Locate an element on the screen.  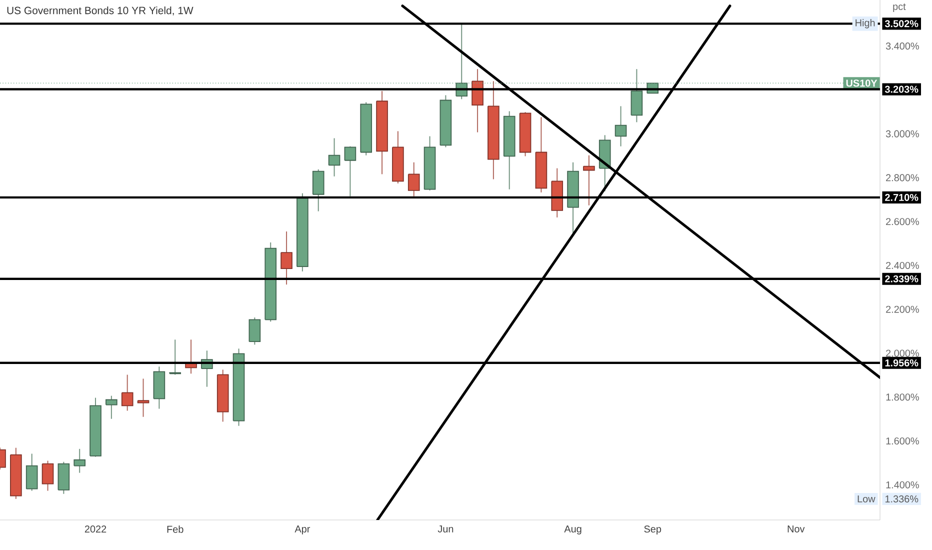
annotation: High is located at coordinates (865, 23).